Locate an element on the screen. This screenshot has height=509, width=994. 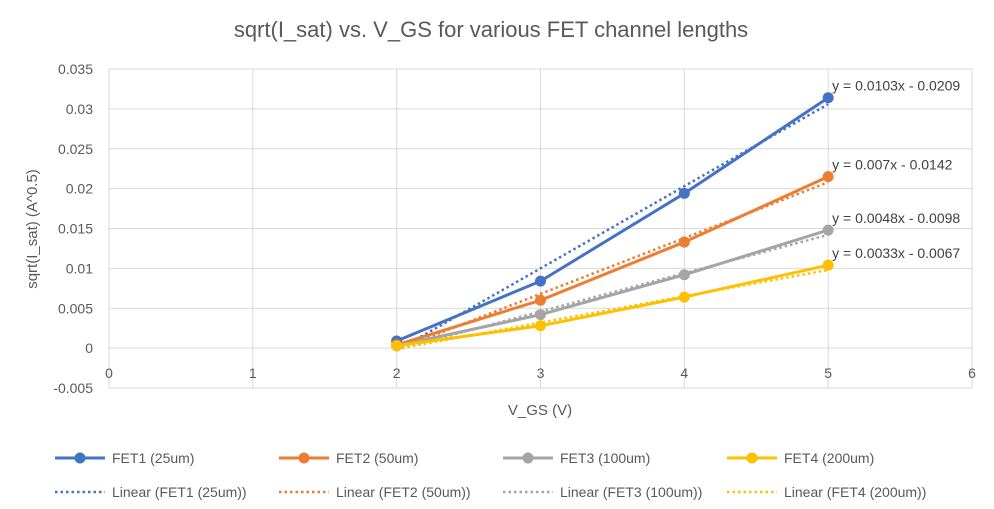
legend-item: FET3 (100um) is located at coordinates (576, 458).